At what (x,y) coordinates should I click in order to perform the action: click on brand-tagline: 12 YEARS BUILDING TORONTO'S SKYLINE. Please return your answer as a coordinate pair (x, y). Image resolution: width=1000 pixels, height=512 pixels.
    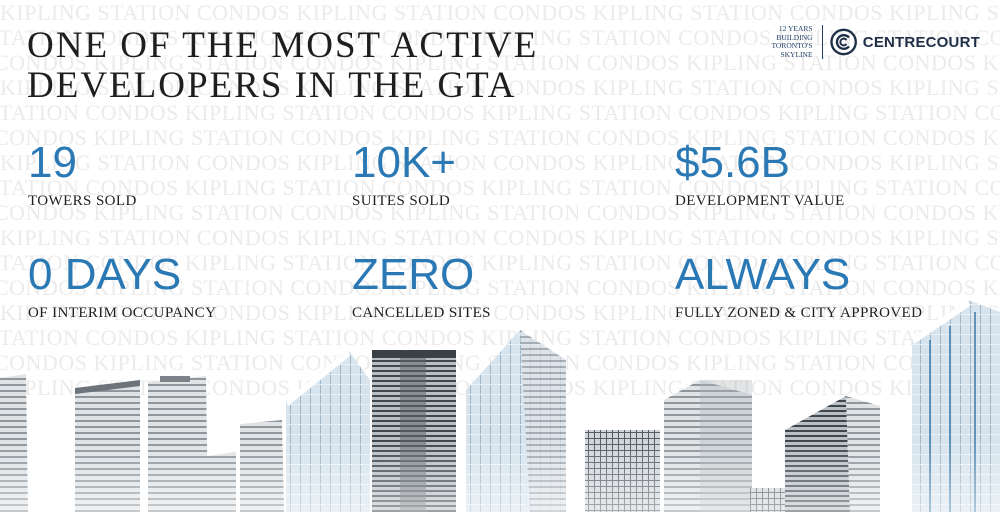
    Looking at the image, I should click on (786, 41).